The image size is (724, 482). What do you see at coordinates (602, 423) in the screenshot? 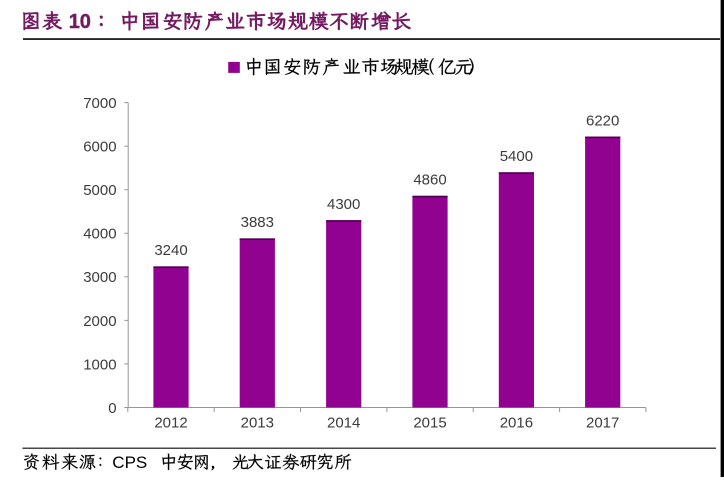
I see `svg-text: 2017` at bounding box center [602, 423].